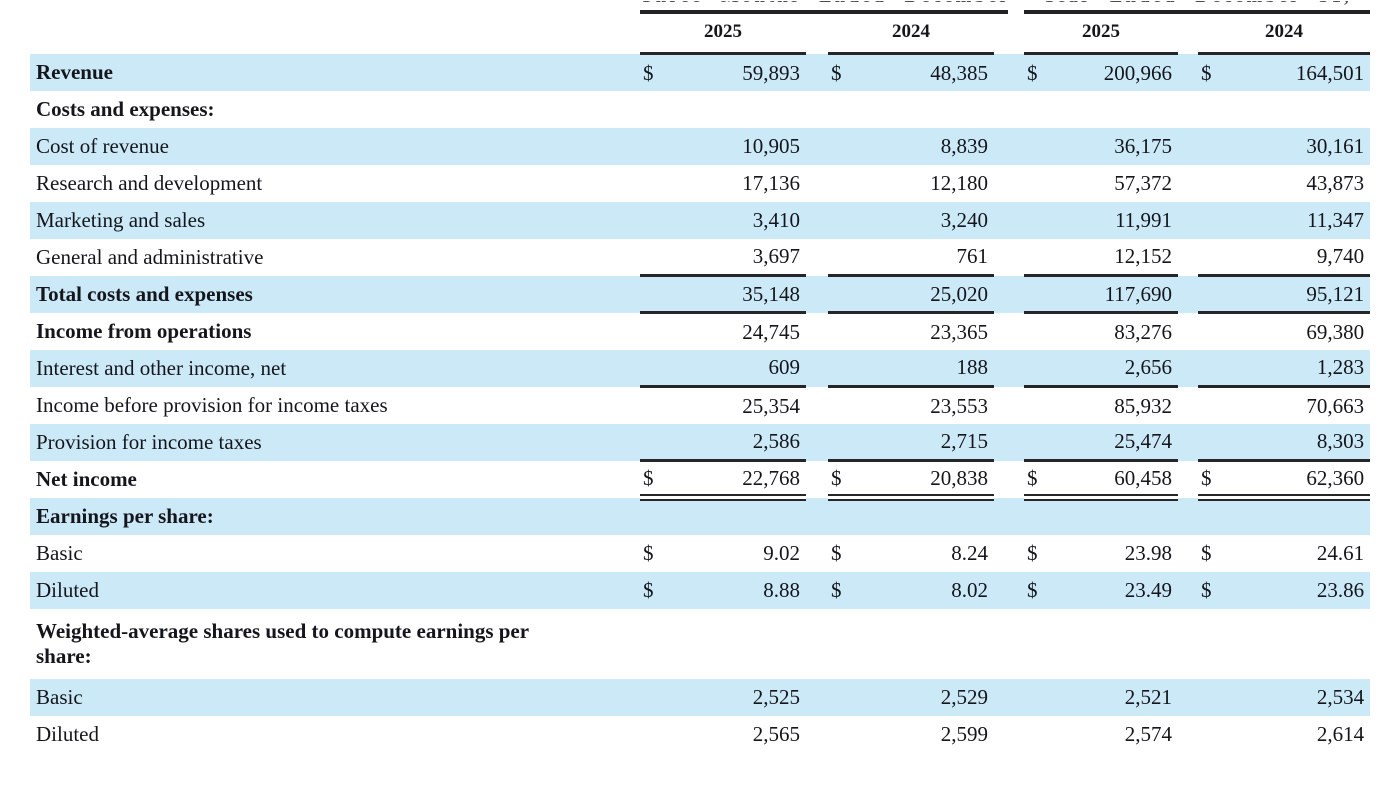 This screenshot has width=1392, height=810. What do you see at coordinates (212, 404) in the screenshot?
I see `row-label: Income before provision for income taxes` at bounding box center [212, 404].